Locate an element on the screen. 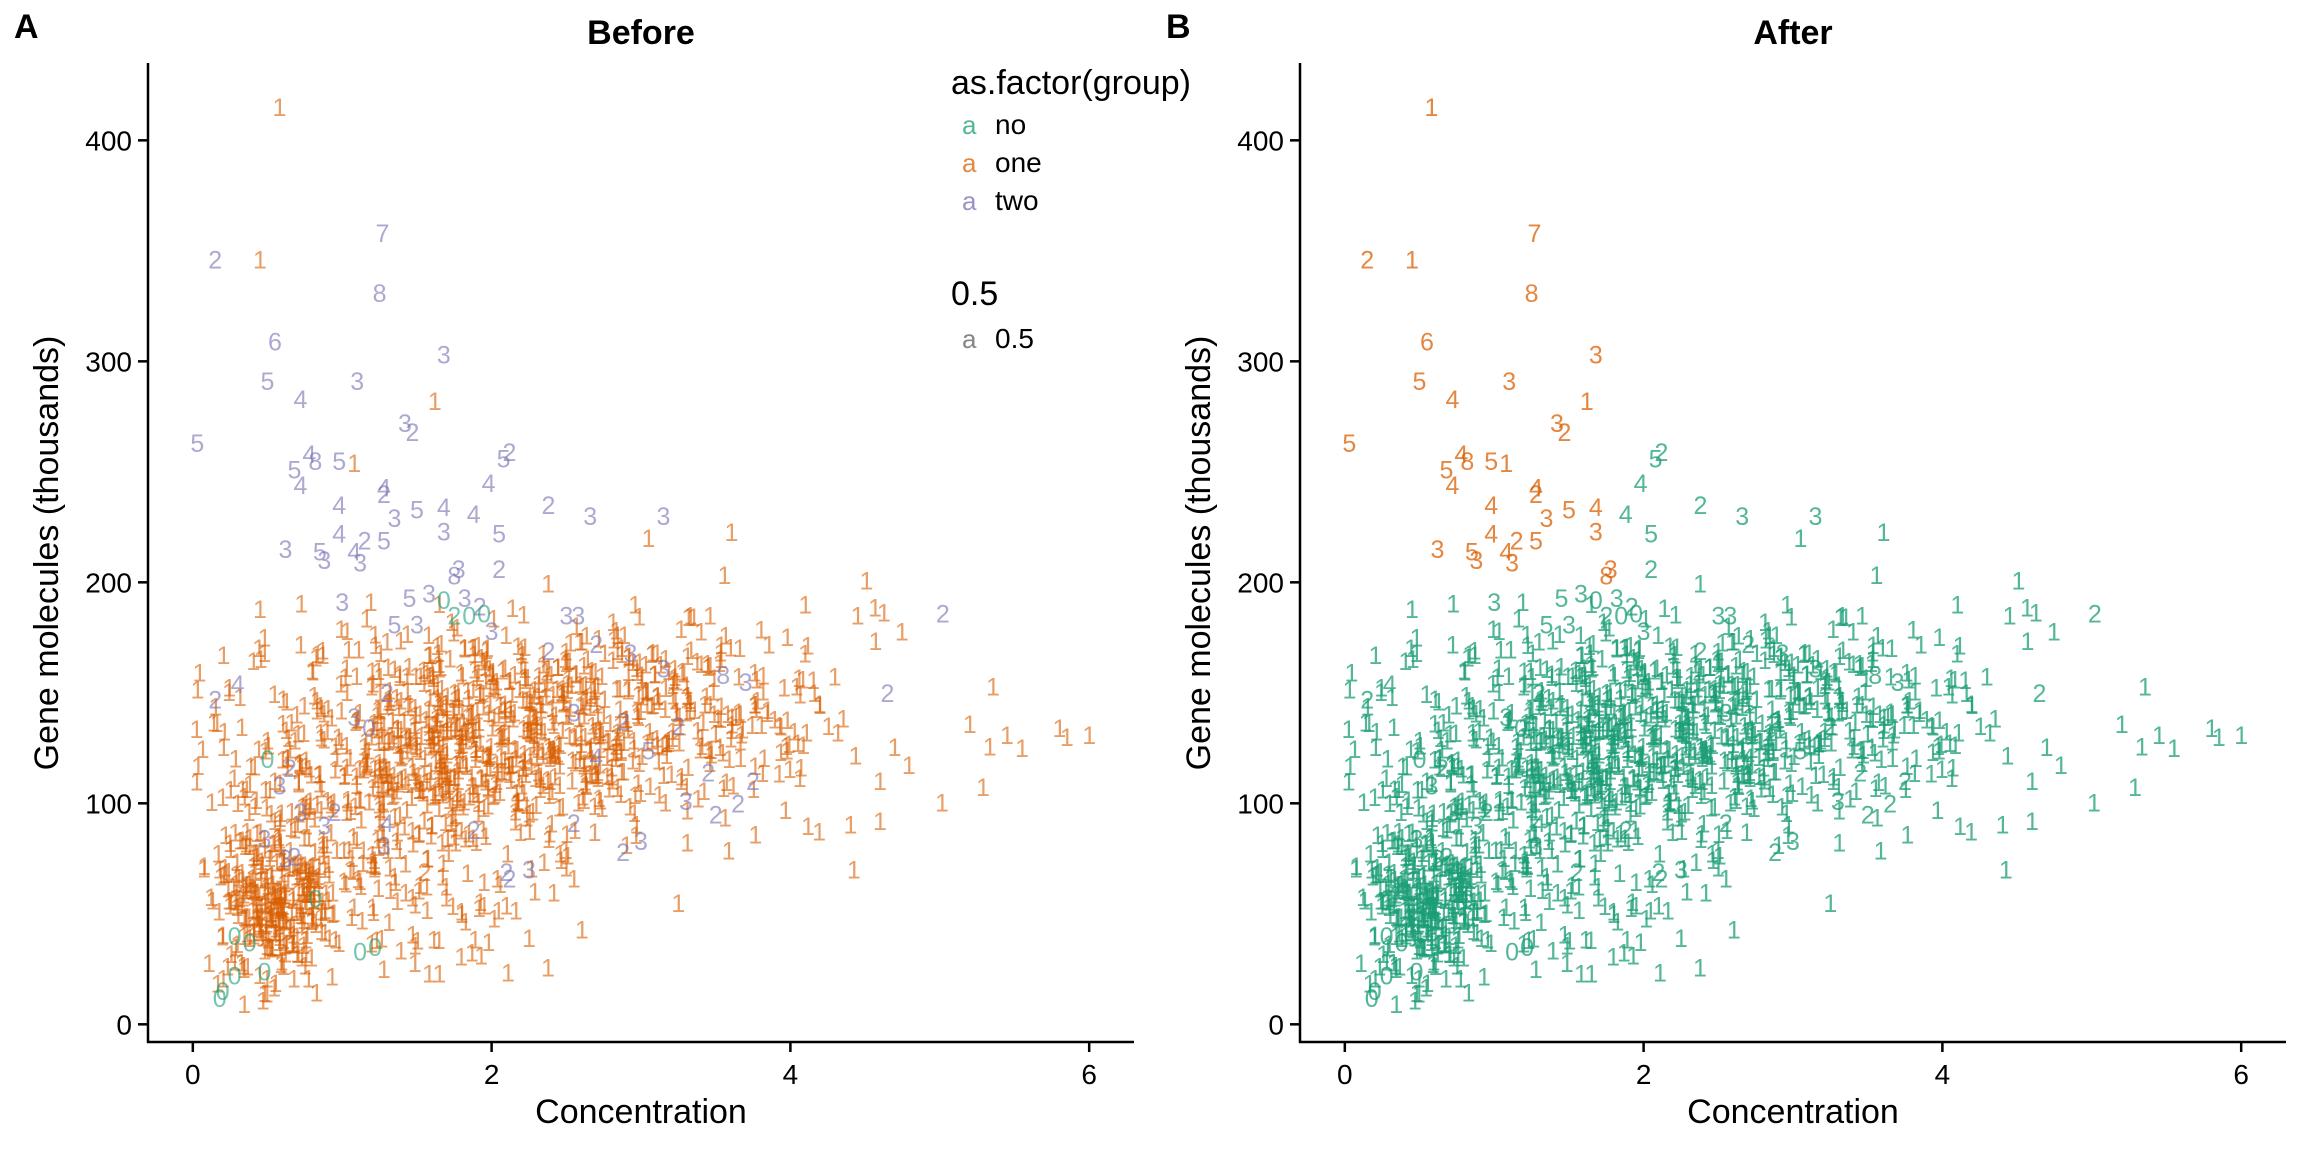  panel-b-x-axis-title: Concentration is located at coordinates (1793, 1112).